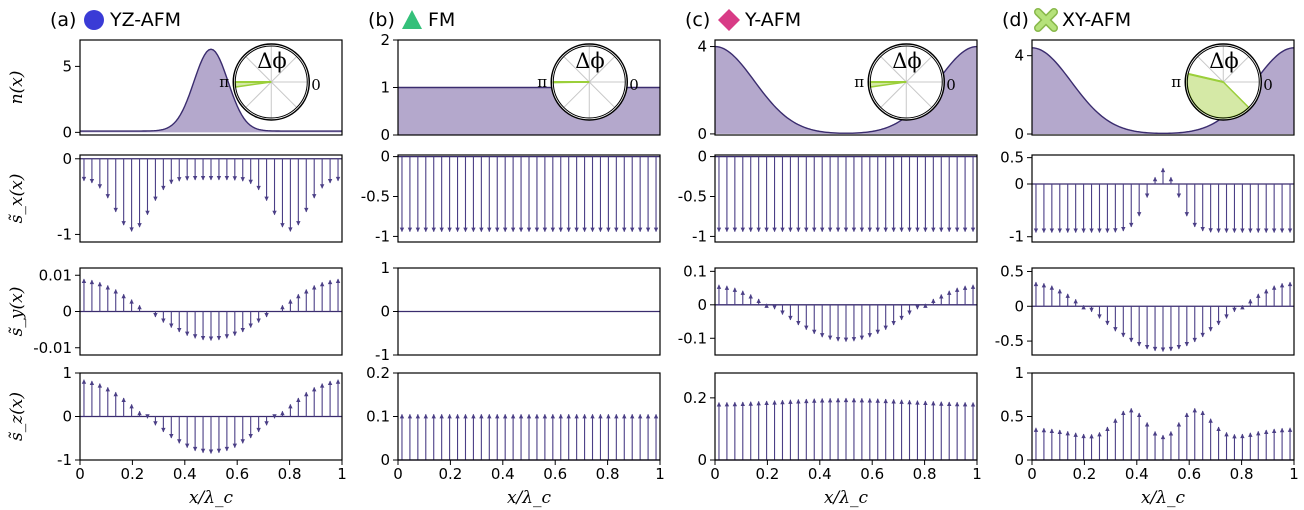 Image resolution: width=1304 pixels, height=510 pixels. What do you see at coordinates (441, 20) in the screenshot?
I see `panel-name: FM` at bounding box center [441, 20].